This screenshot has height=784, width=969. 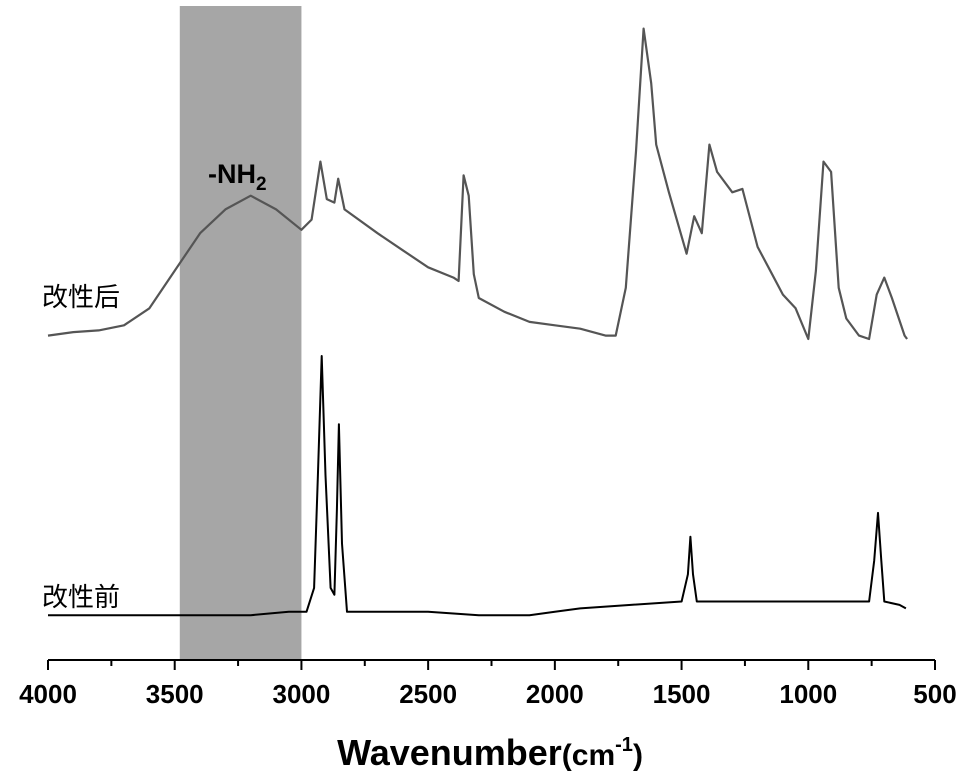 I want to click on series-label-2: 改性前, so click(x=81, y=598).